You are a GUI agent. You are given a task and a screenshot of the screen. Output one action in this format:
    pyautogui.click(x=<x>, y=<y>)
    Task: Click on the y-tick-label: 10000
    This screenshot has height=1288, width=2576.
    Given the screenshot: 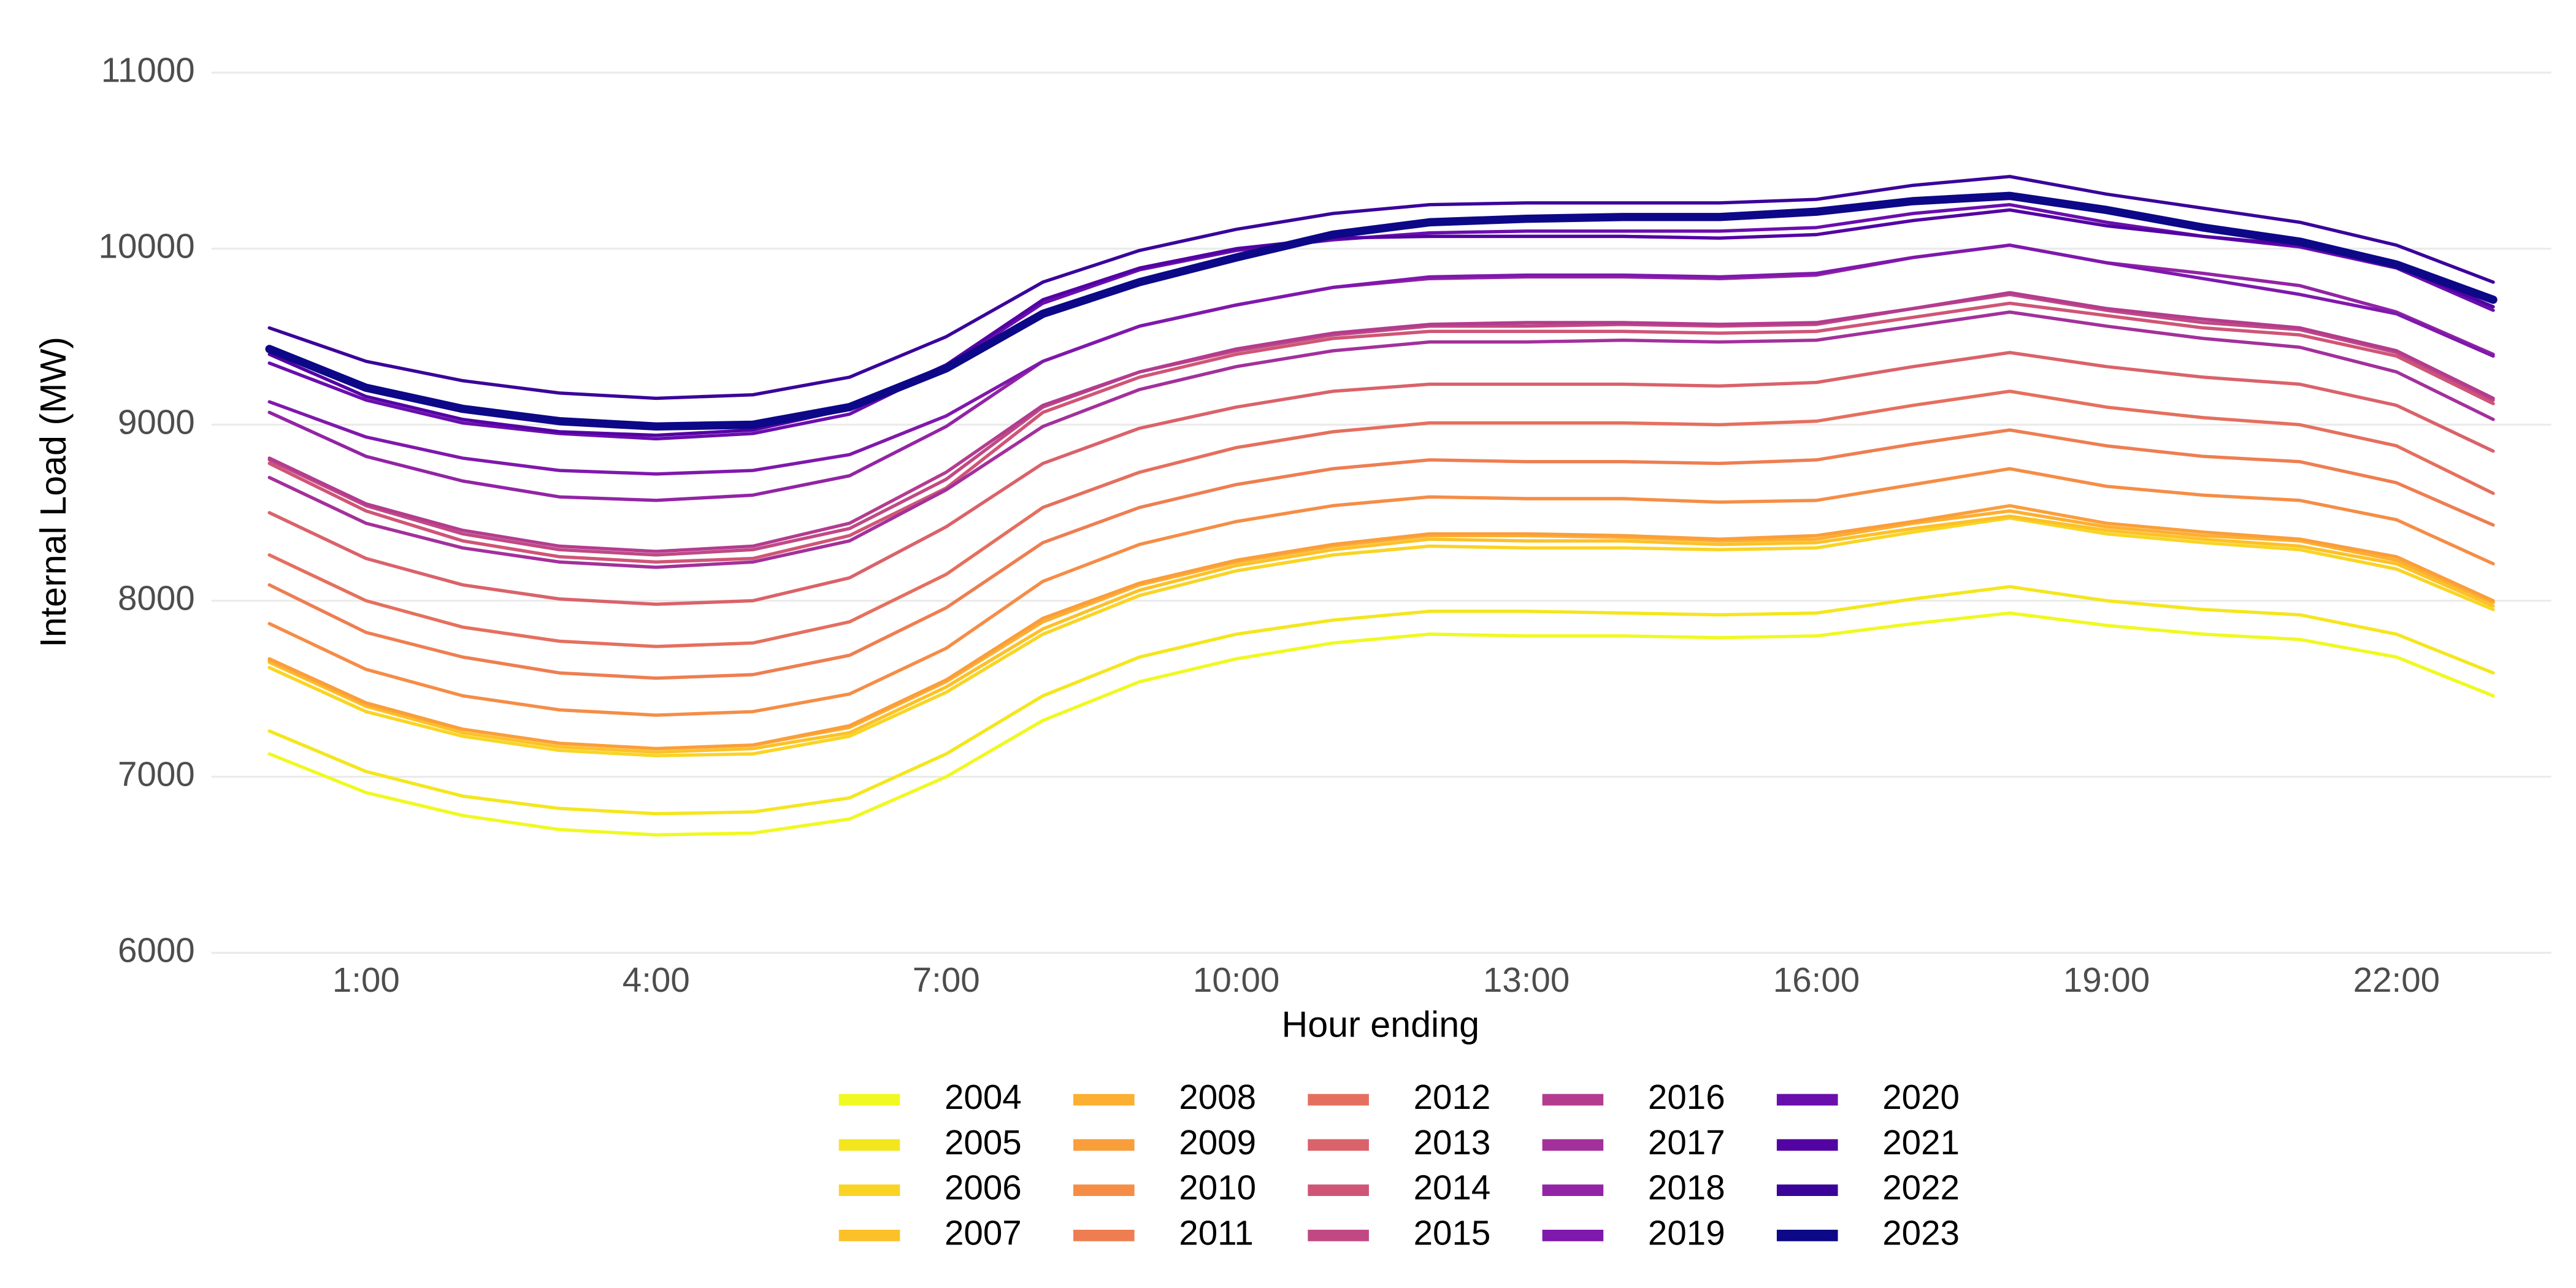 What is the action you would take?
    pyautogui.click(x=147, y=245)
    